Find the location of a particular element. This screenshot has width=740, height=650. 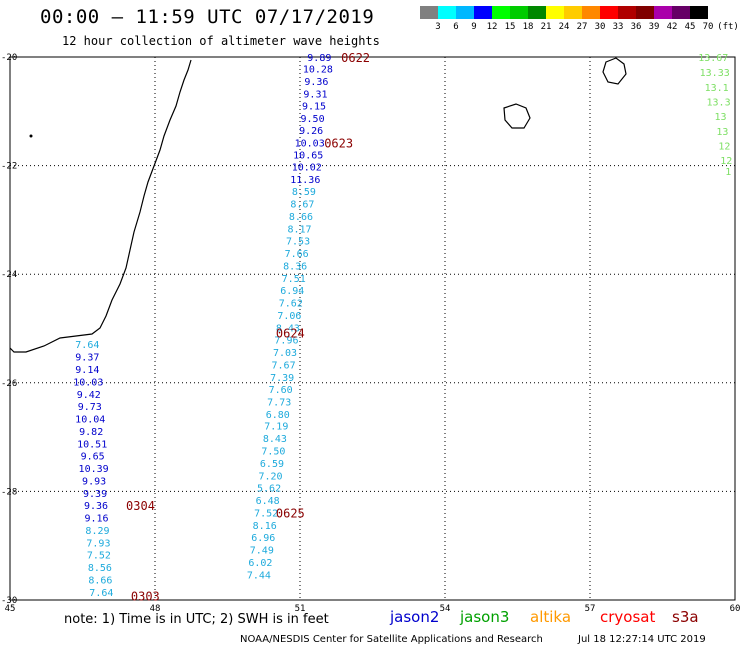

longitude-tick-label: 51 is located at coordinates (300, 609).